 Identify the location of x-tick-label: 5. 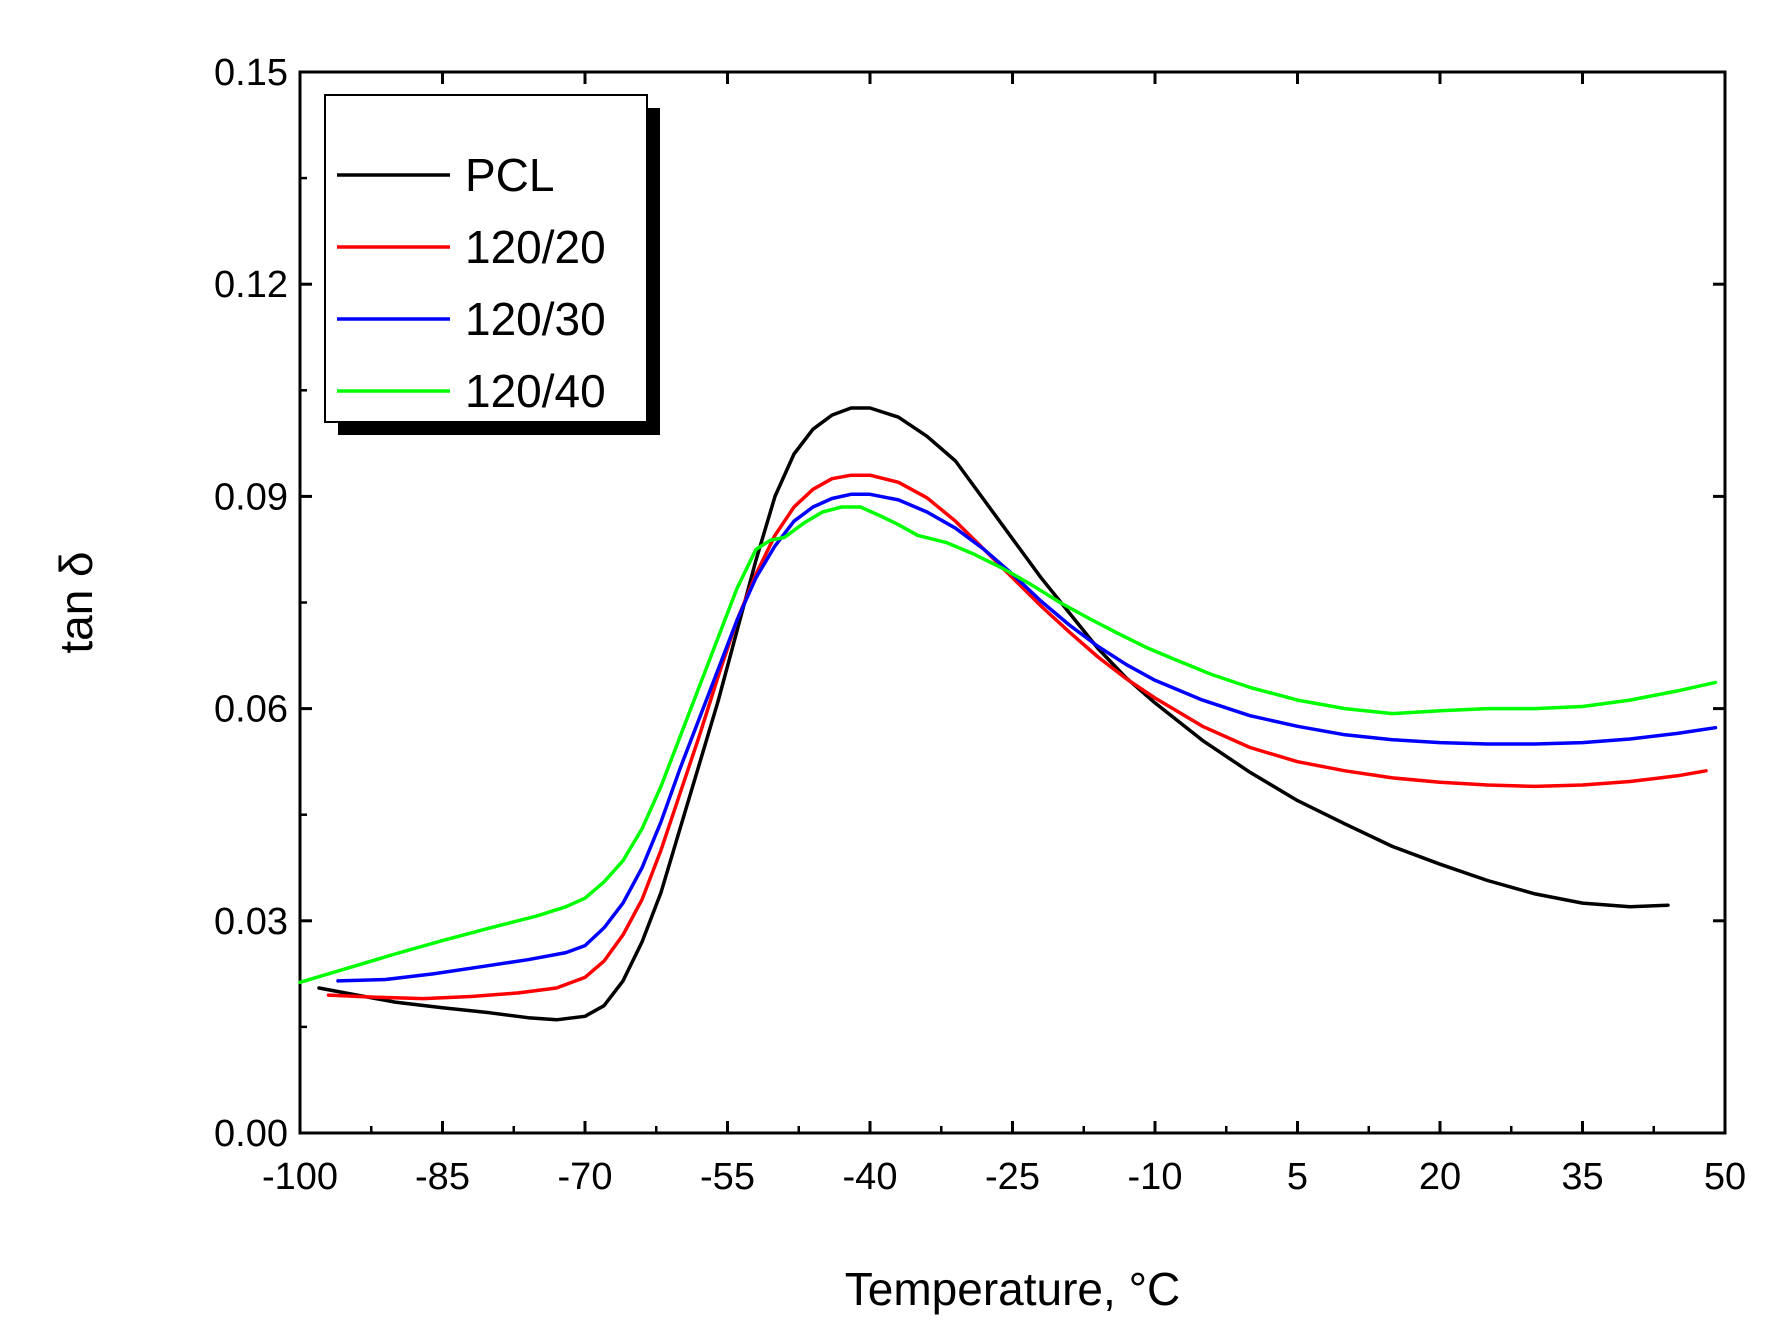
(1297, 1177).